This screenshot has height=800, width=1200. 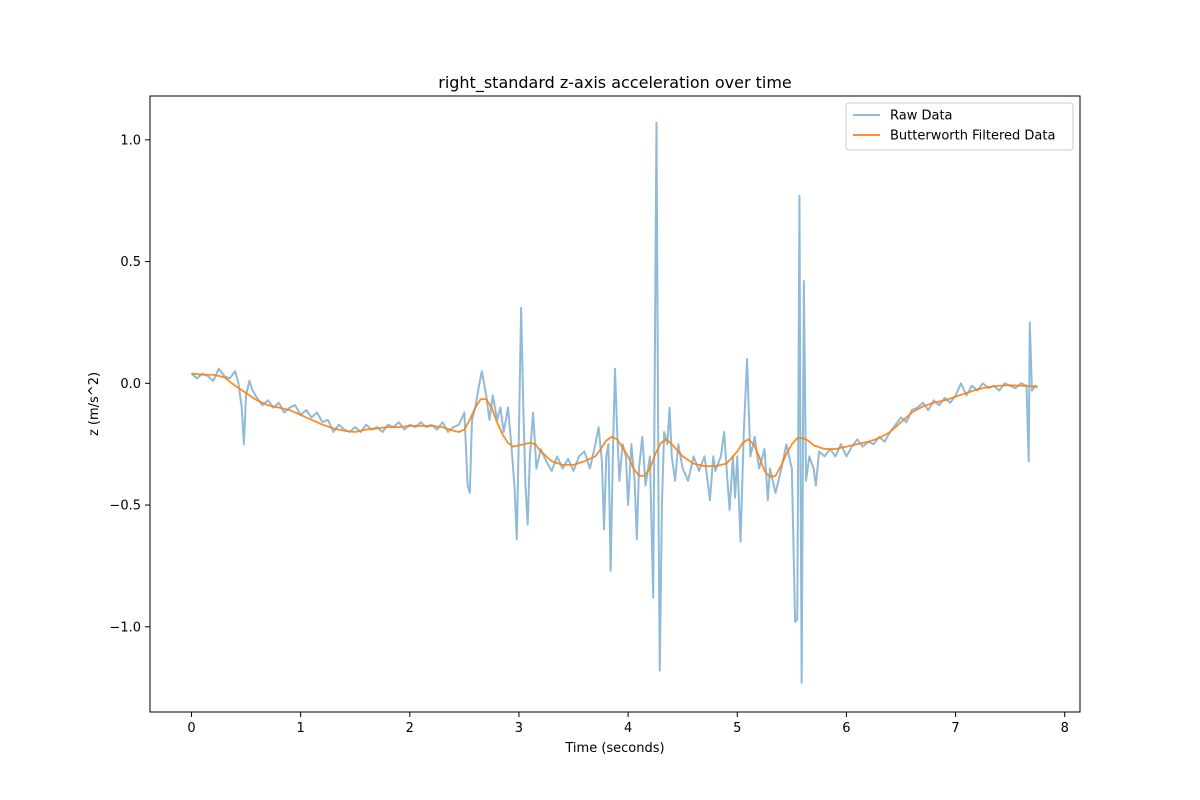 I want to click on y-axis-label: z (m/s^2), so click(x=94, y=404).